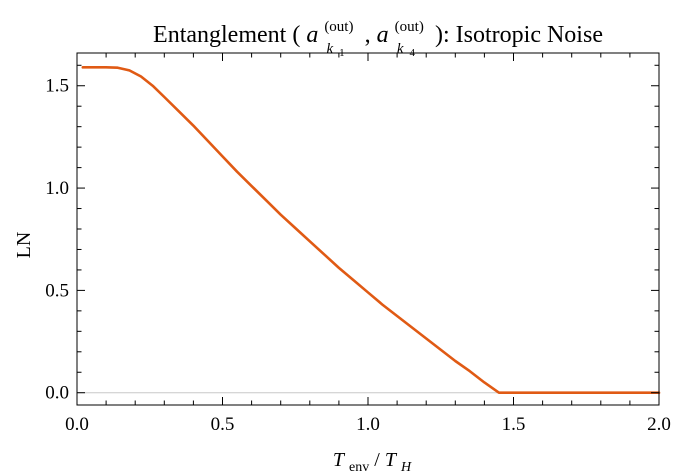  I want to click on x-label-base2: T, so click(391, 460).